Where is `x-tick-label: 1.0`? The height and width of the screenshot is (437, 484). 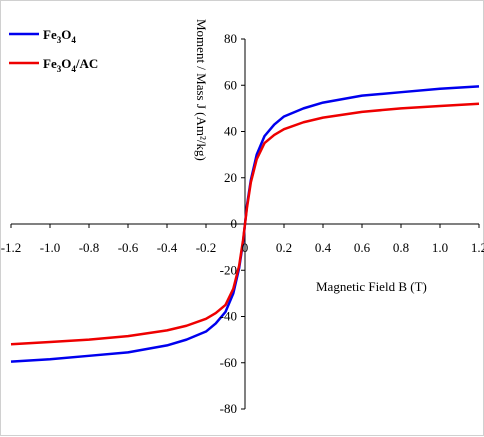
x-tick-label: 1.0 is located at coordinates (440, 247).